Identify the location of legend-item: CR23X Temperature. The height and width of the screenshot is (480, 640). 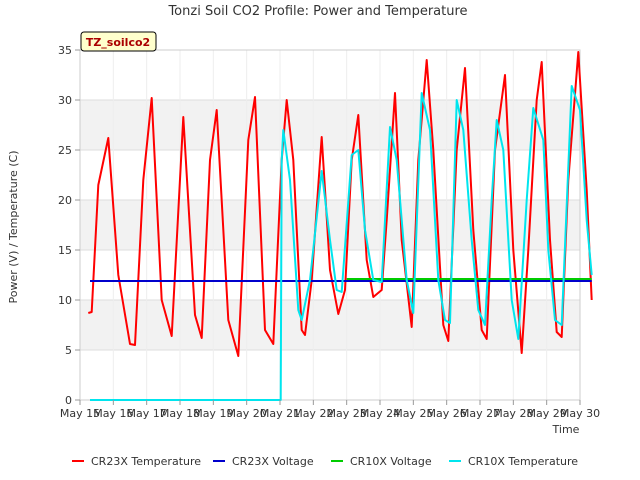
(136, 461).